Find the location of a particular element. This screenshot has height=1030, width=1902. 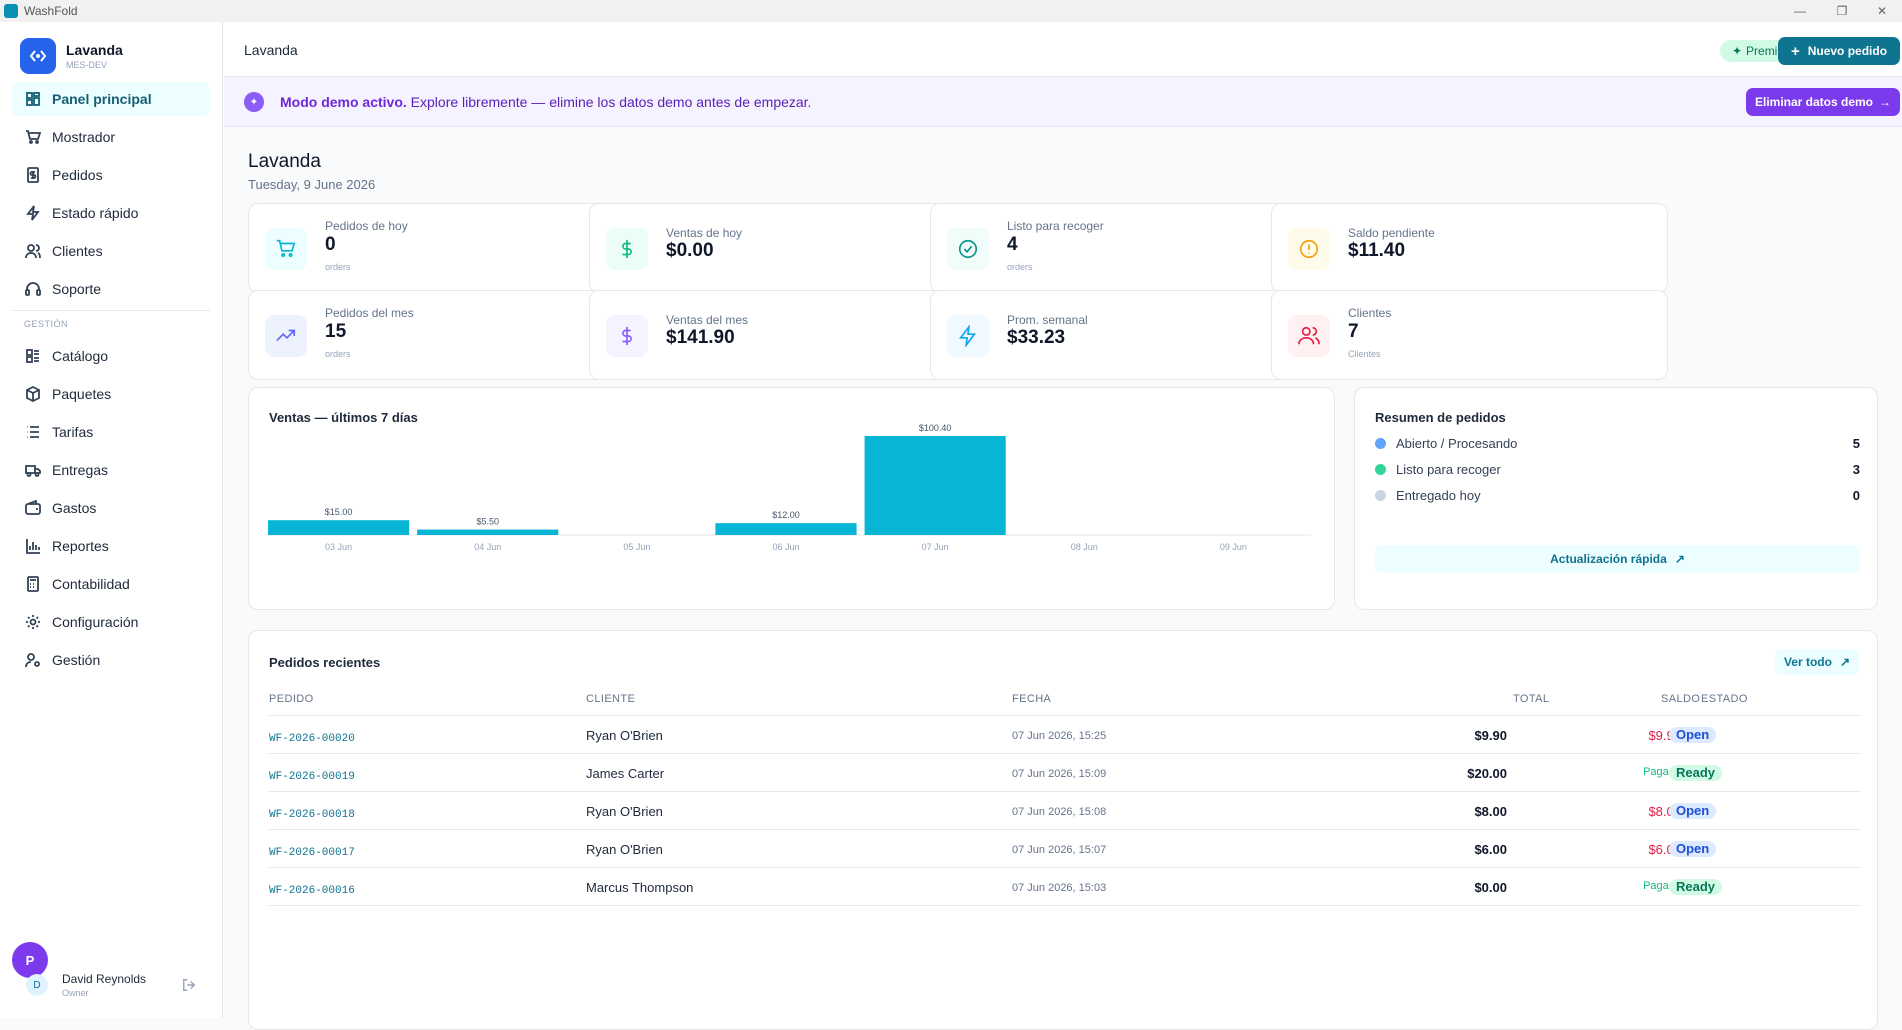

nav-panel-principal: Panel principal is located at coordinates (111, 99).